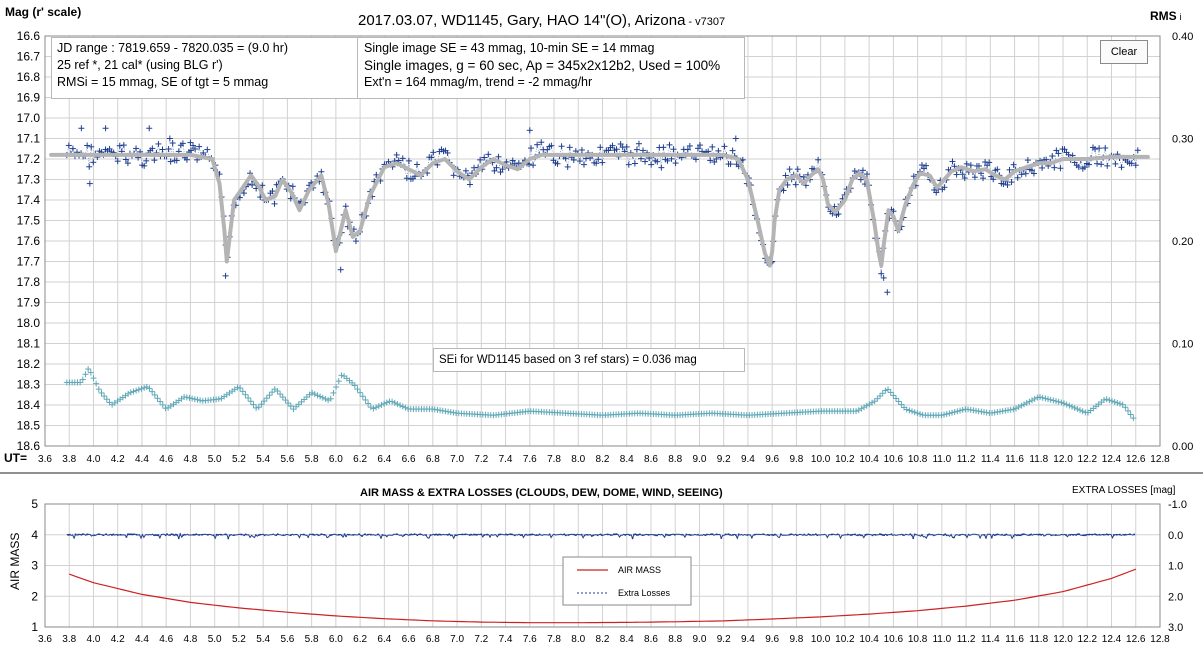 The height and width of the screenshot is (649, 1203). I want to click on clear-button: Clear, so click(1124, 52).